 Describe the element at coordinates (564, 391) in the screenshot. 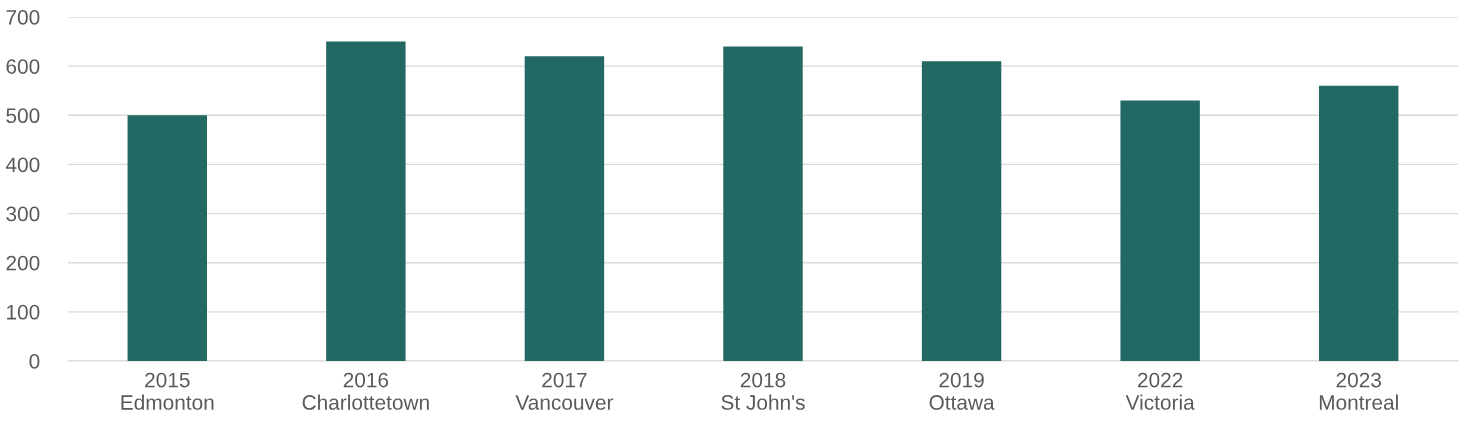

I see `x-tick-label: 2017 Vancouver` at that location.